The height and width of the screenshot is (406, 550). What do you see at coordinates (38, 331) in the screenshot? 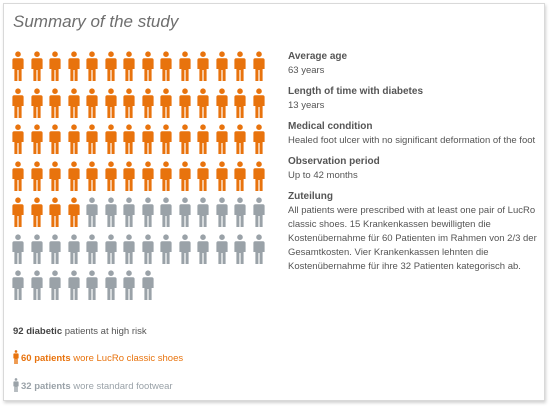
I see `legend-total-strong: 92 diabetic` at bounding box center [38, 331].